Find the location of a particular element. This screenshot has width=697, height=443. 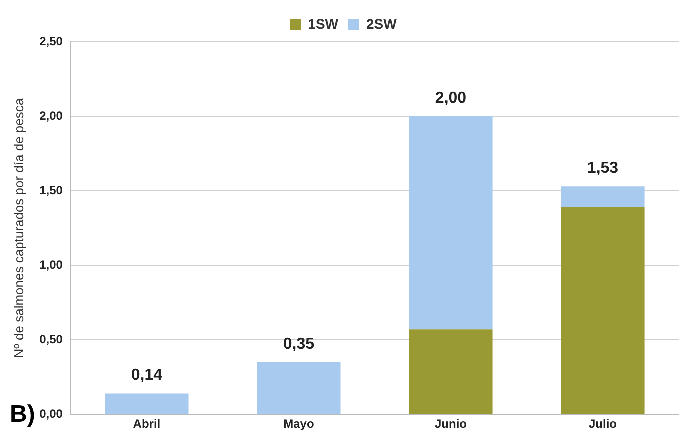

x-tick-label: Abril is located at coordinates (147, 424).